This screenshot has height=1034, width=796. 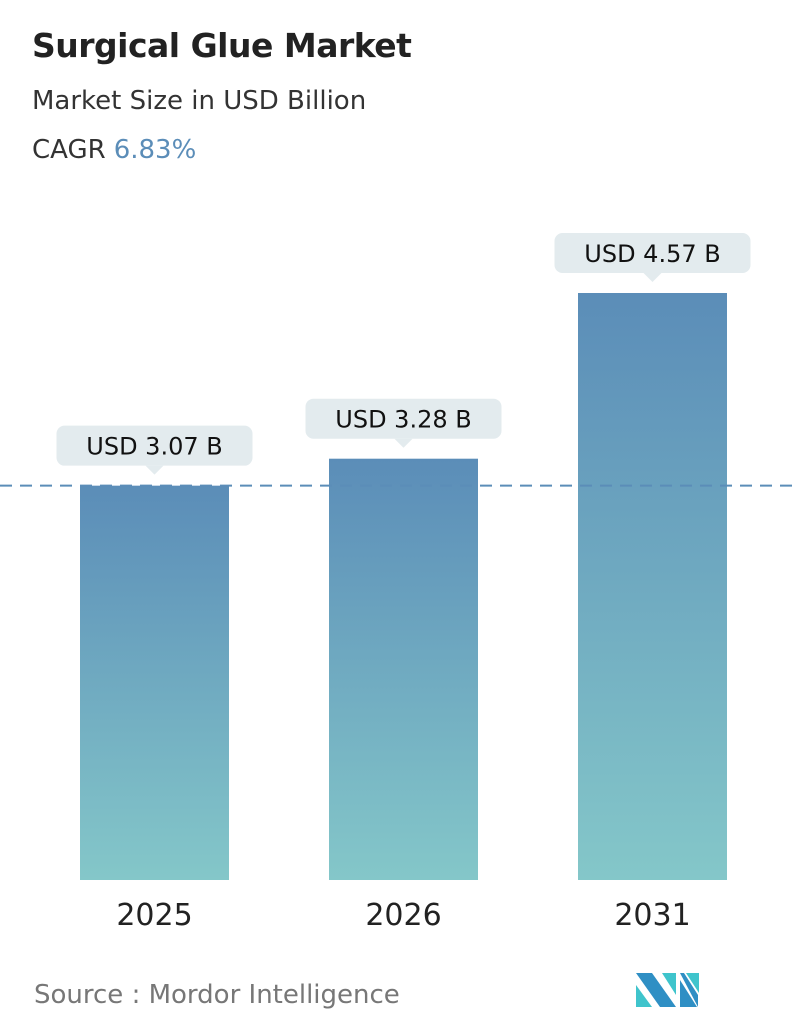 I want to click on data-label: USD 4.57 B, so click(x=652, y=254).